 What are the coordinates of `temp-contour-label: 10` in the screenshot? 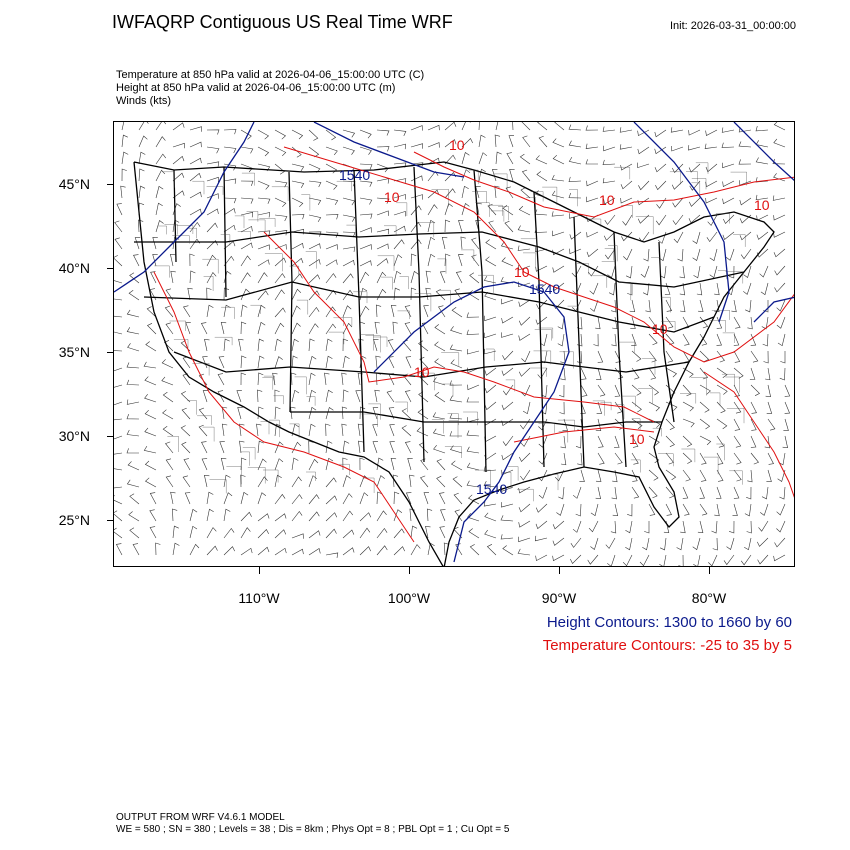 It's located at (607, 200).